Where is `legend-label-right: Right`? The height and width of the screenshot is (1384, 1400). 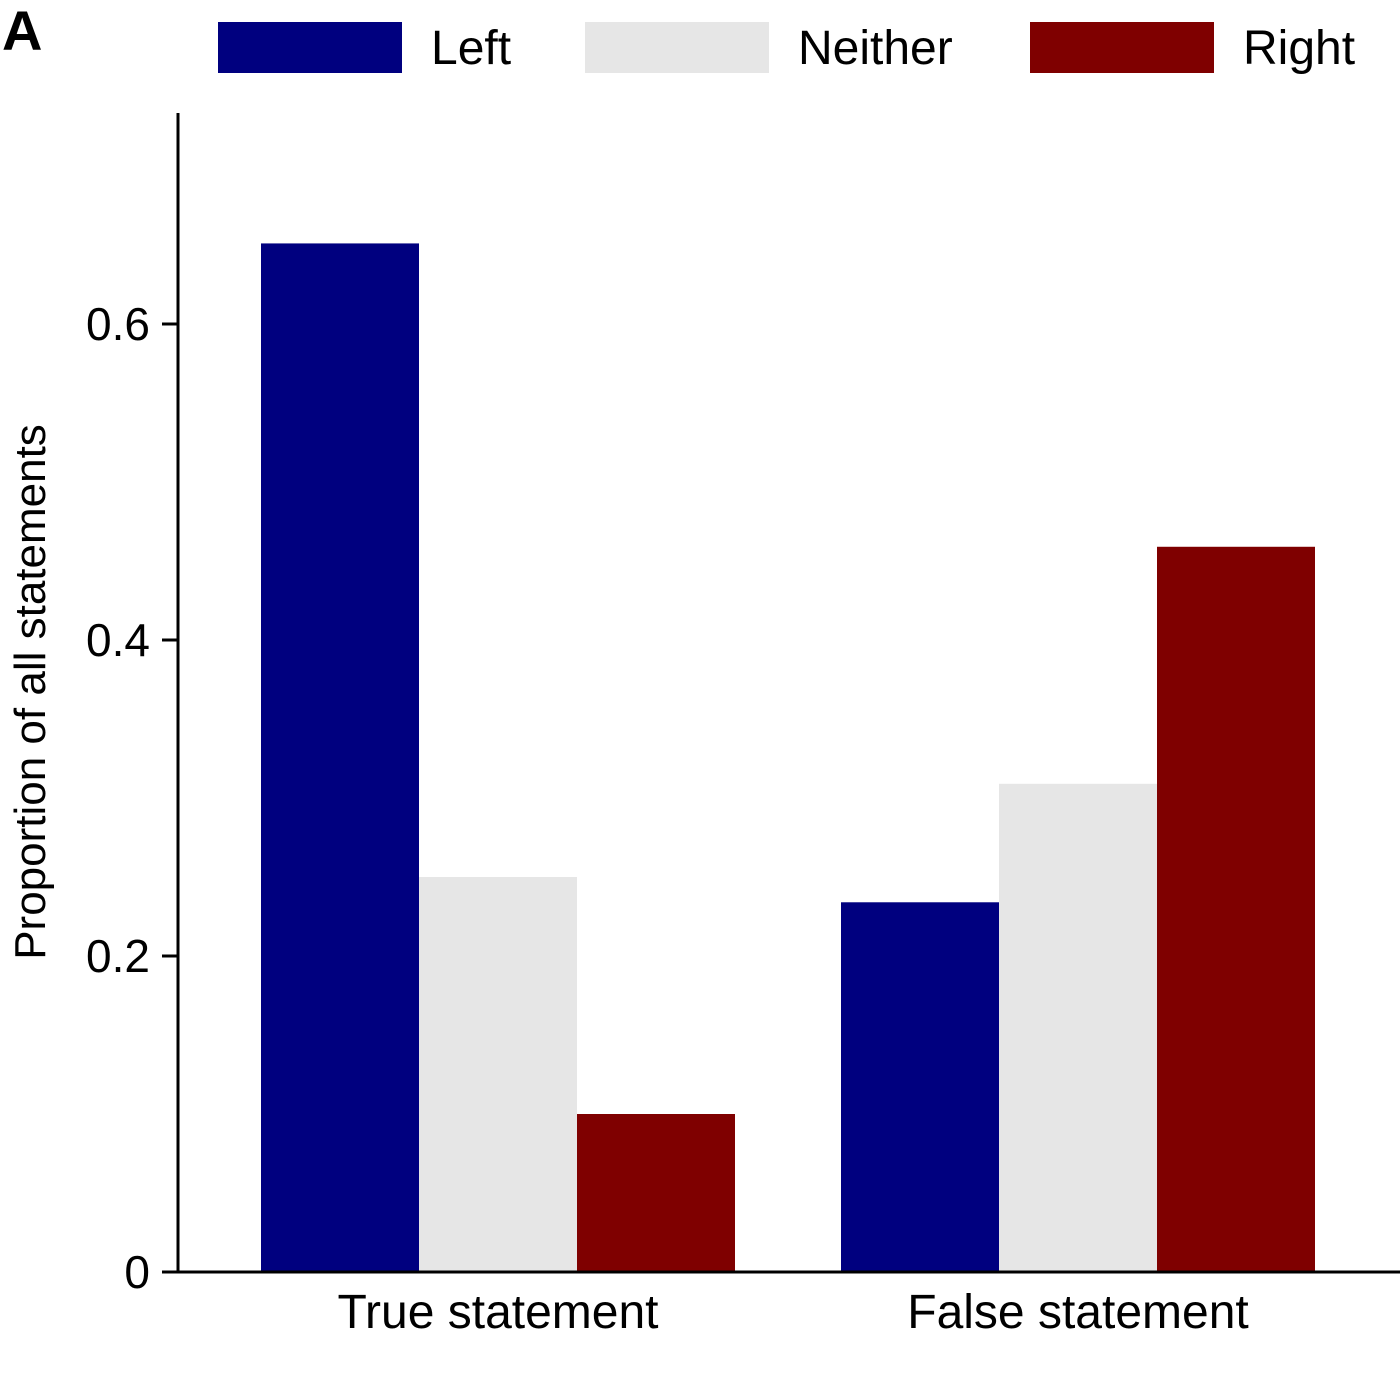
legend-label-right: Right is located at coordinates (1299, 48).